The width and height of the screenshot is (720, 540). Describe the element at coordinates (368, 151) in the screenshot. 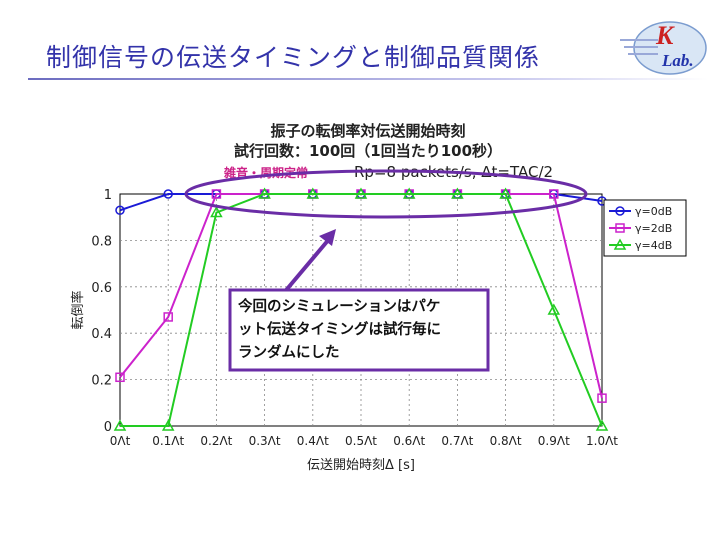

I see `chart-title-line-2: 試行回数：100回（1回当たり100秒）` at that location.